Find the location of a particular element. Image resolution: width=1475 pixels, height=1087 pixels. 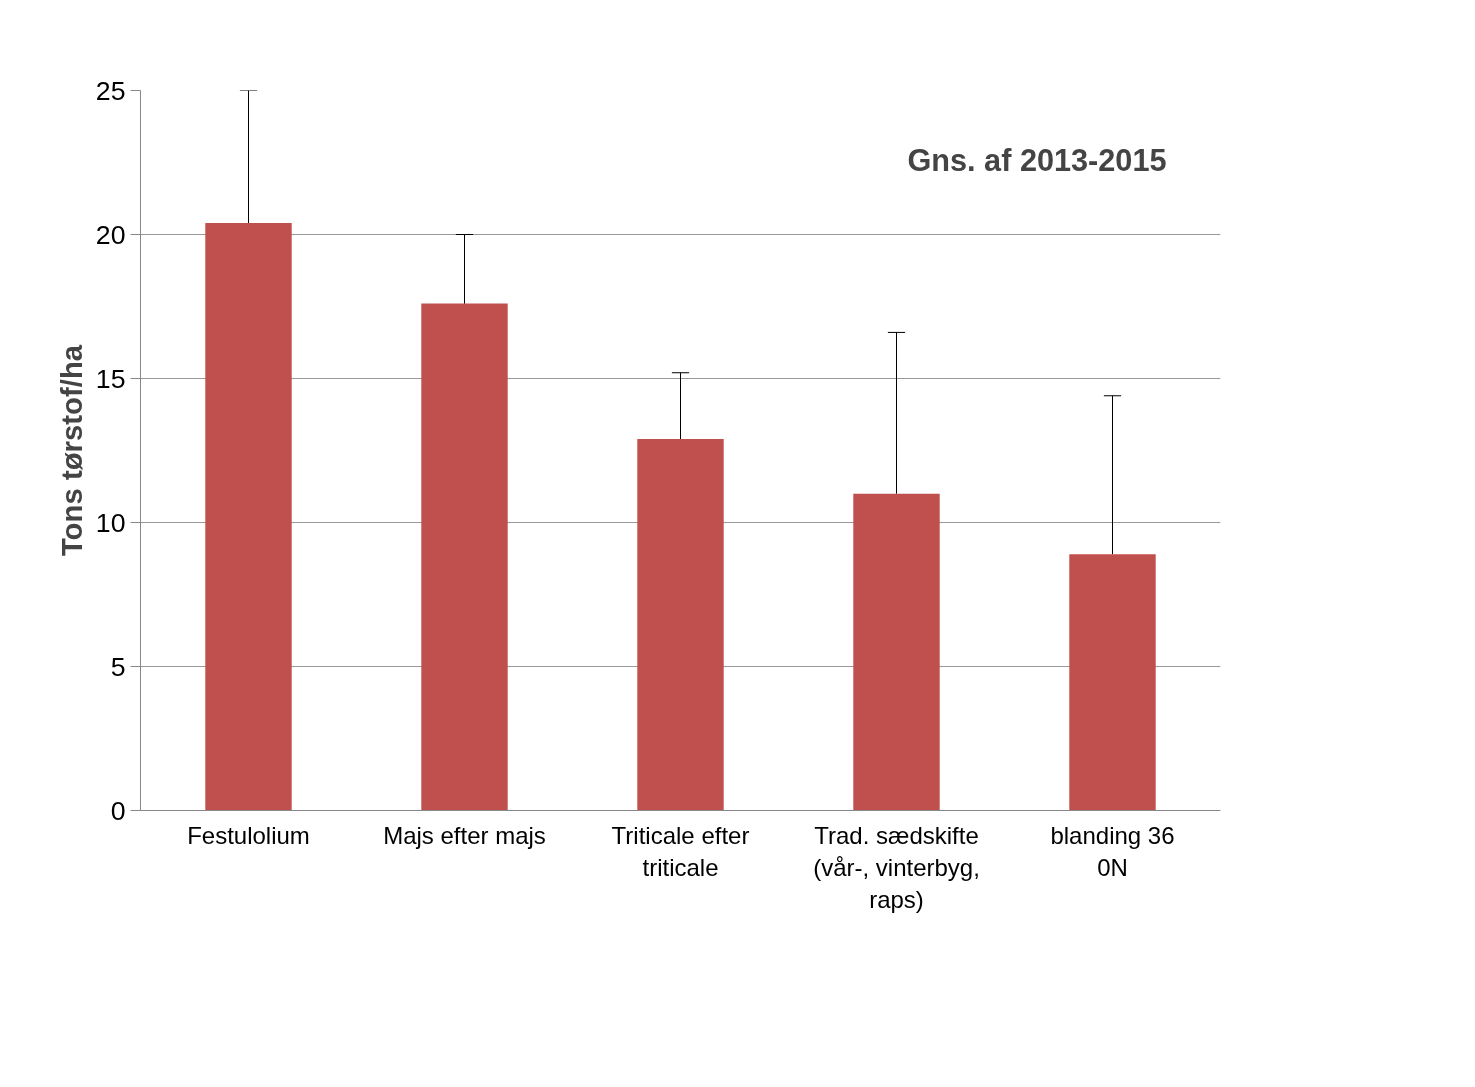

x-tick-label: Majs efter majs is located at coordinates (464, 835).